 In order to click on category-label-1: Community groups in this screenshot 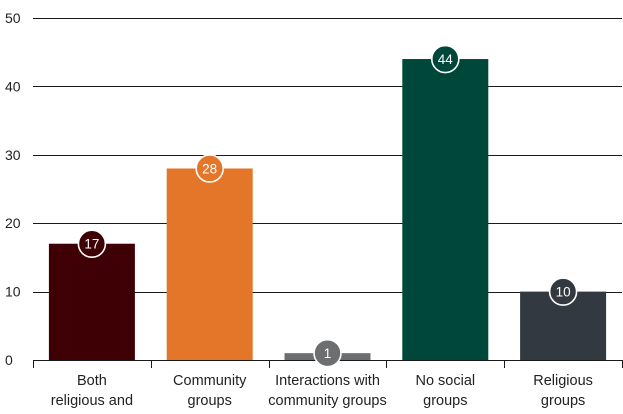, I will do `click(210, 391)`.